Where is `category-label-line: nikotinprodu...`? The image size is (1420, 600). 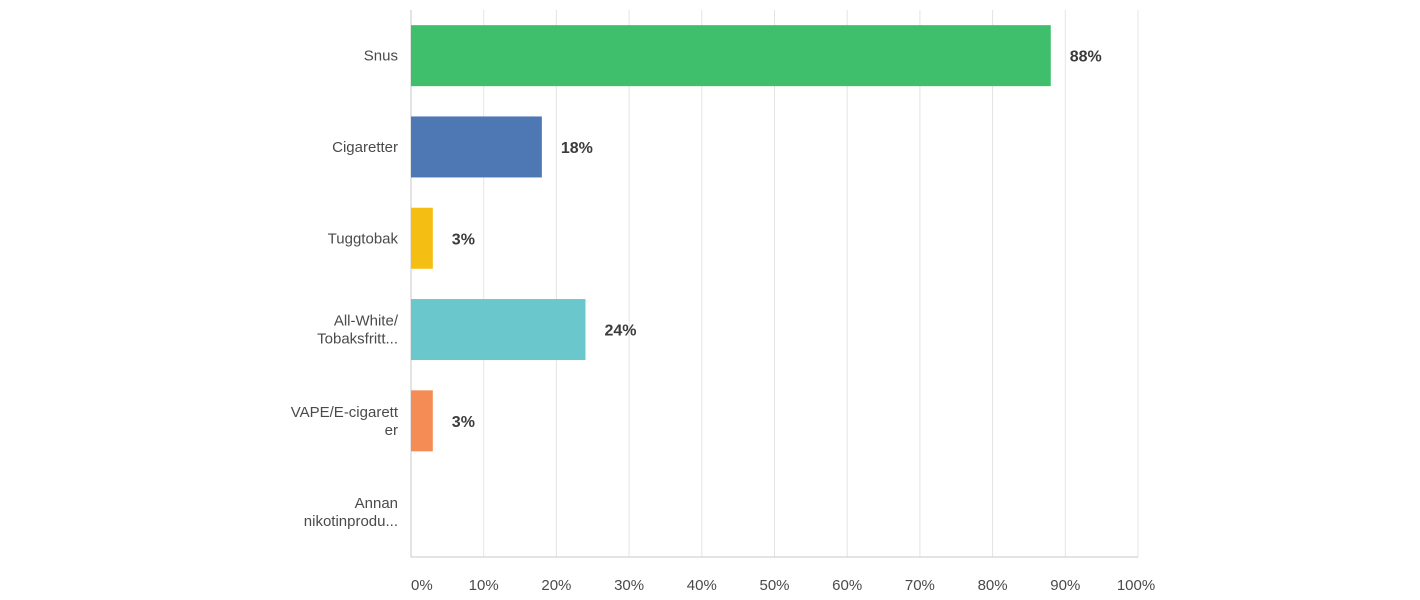
category-label-line: nikotinprodu... is located at coordinates (351, 521).